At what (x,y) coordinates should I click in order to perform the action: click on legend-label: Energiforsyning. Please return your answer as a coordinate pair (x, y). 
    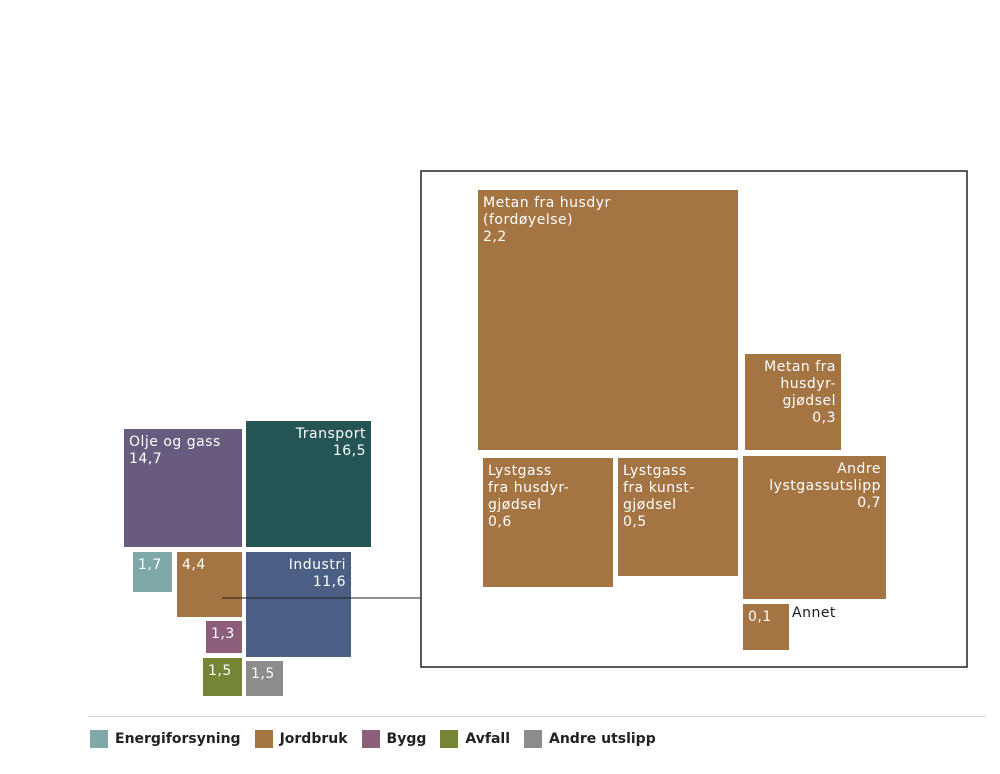
    Looking at the image, I should click on (178, 739).